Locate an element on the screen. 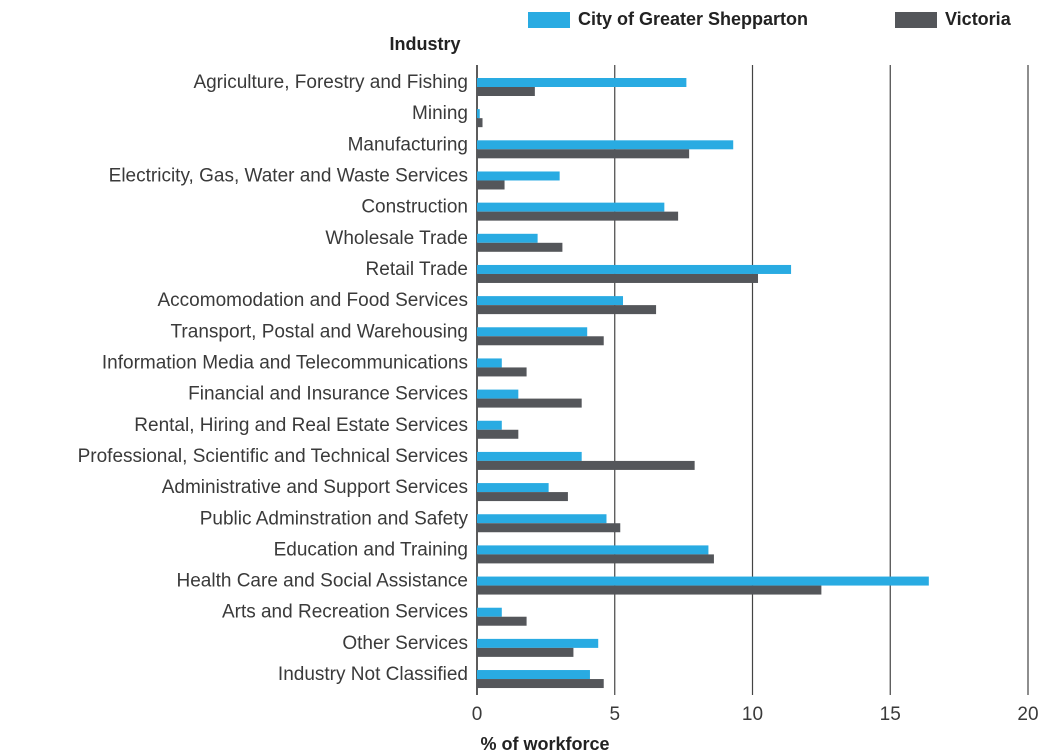 The height and width of the screenshot is (756, 1046). y-tick-label: Transport, Postal and Warehousing is located at coordinates (319, 331).